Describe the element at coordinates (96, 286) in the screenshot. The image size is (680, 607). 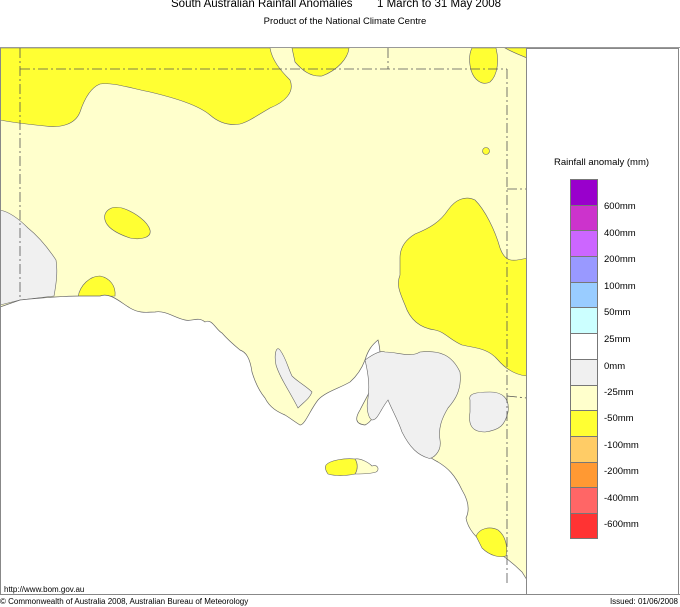
I see `yellow-region-bight` at that location.